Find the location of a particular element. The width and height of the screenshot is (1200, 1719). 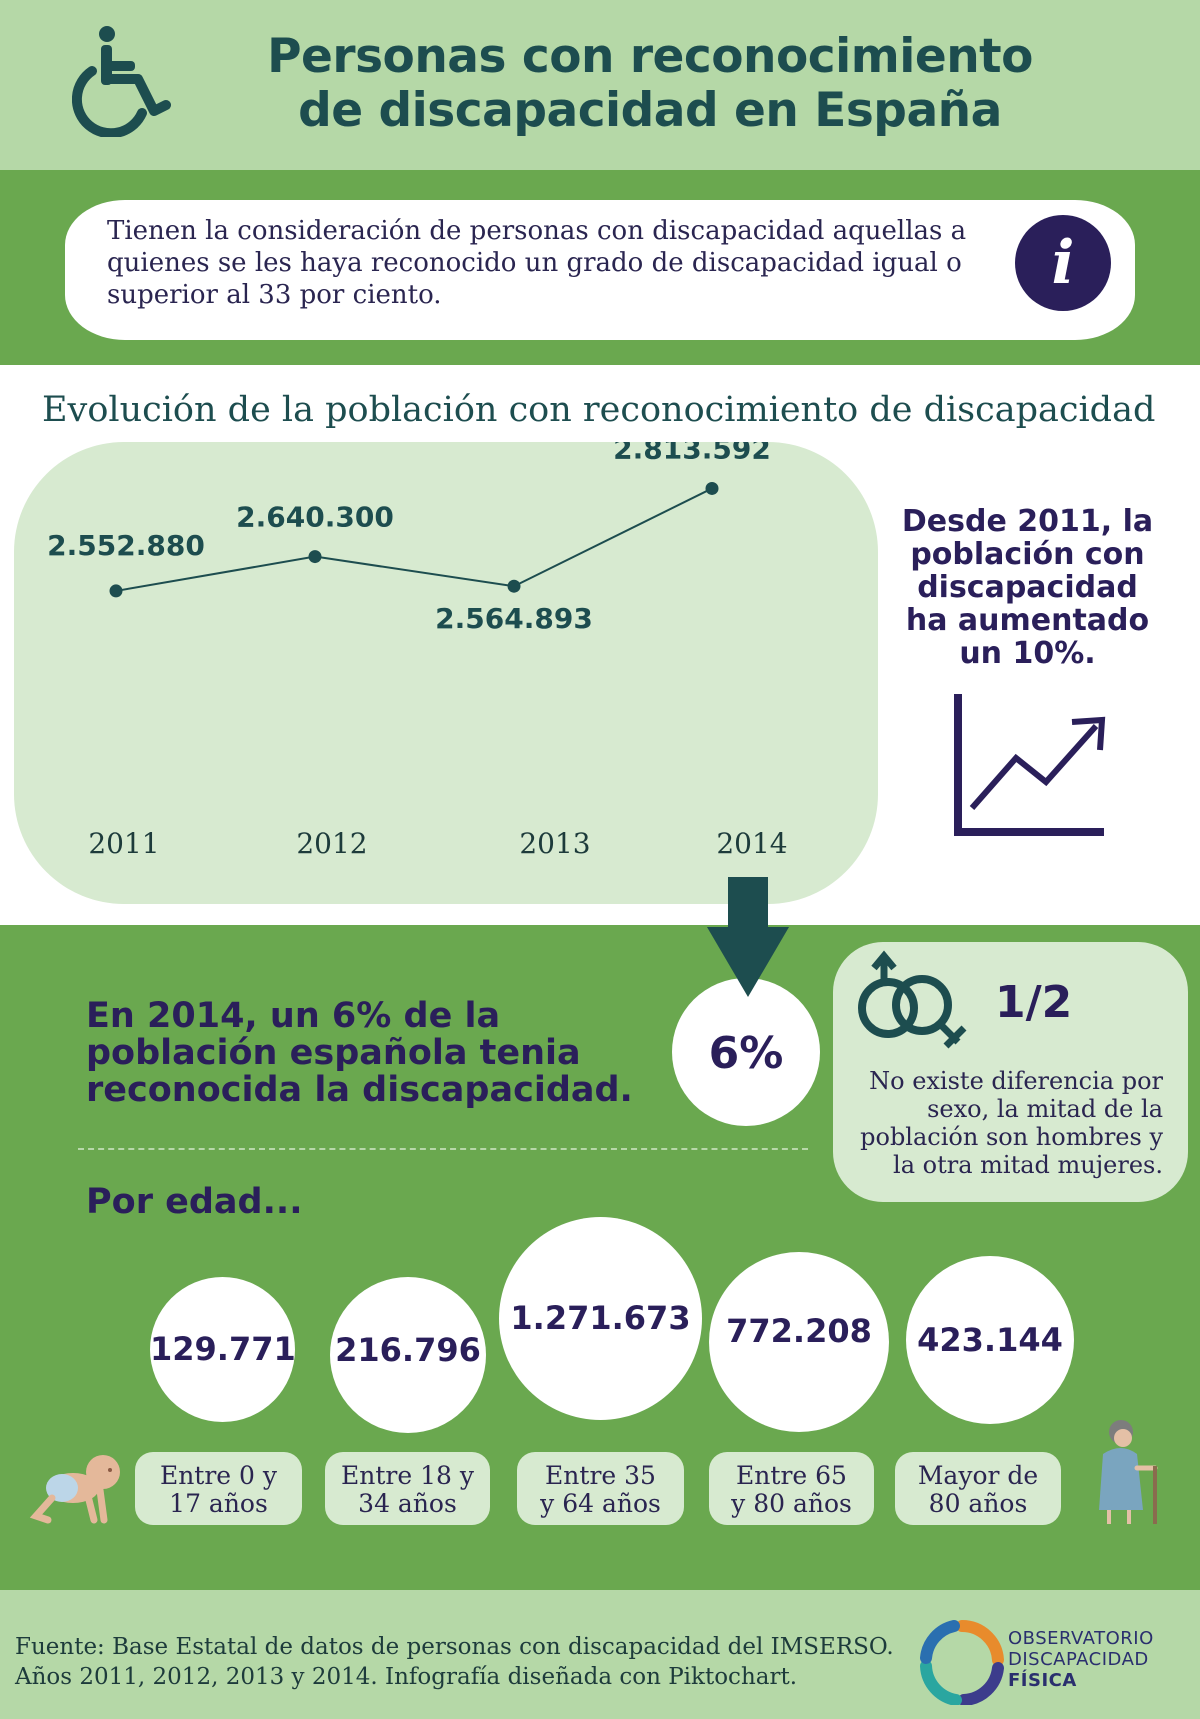

observatorio-logo-text: OBSERVATORIO DISCAPACIDAD FÍSICA is located at coordinates (1100, 1659).